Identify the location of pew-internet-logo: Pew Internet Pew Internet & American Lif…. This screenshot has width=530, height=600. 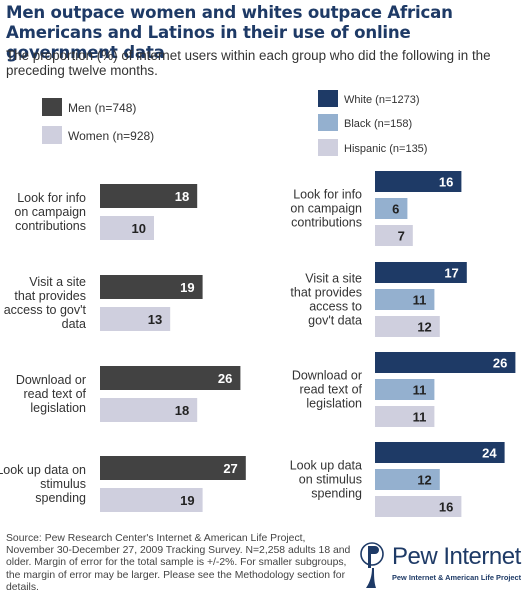
(442, 566).